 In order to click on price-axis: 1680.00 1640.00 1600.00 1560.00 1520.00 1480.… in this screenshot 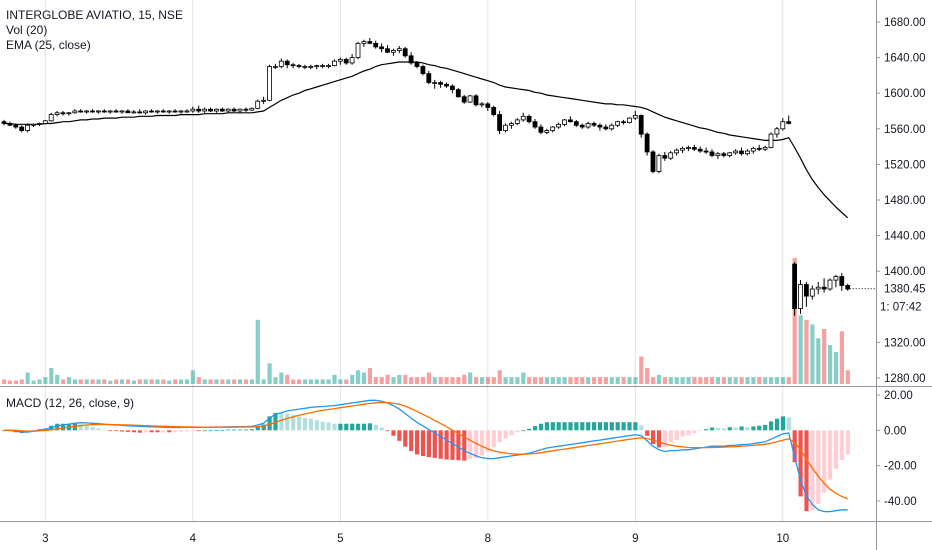, I will do `click(901, 201)`.